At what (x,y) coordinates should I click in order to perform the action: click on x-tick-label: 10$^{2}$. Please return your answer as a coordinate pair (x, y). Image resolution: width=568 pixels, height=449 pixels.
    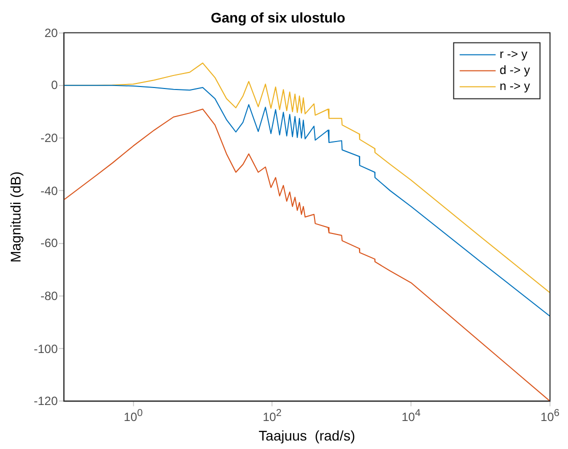
    Looking at the image, I should click on (272, 415).